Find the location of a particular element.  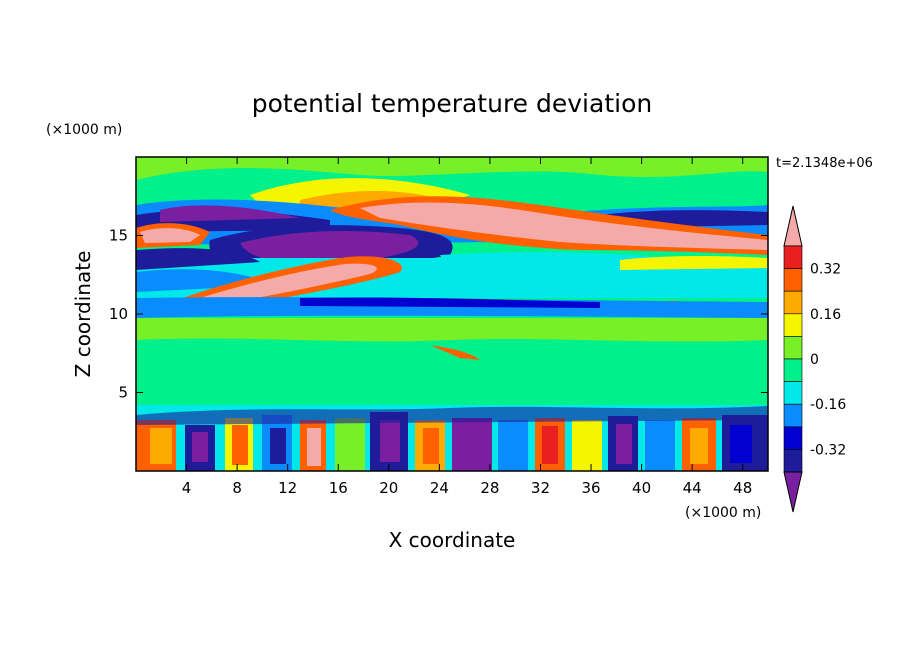

colorbar-label: -0.16 is located at coordinates (828, 405).